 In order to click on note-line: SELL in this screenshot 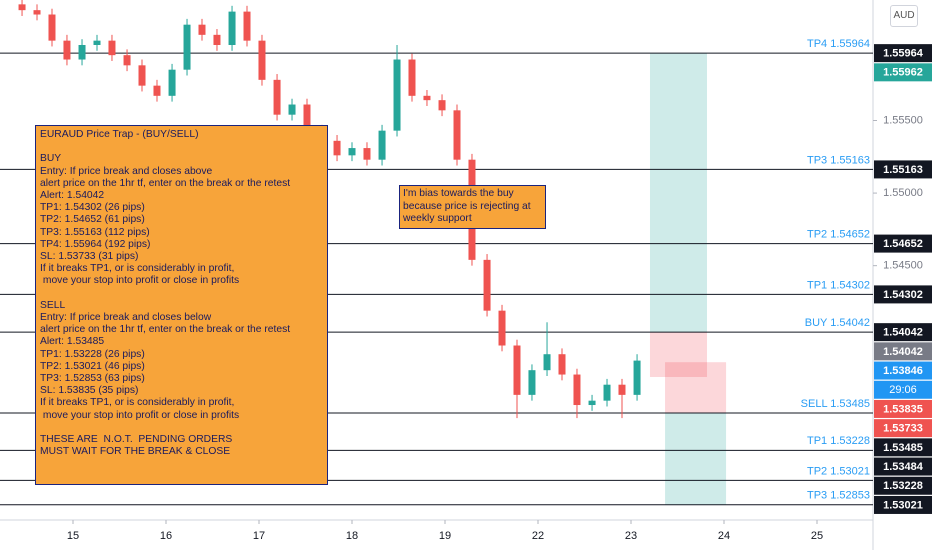, I will do `click(53, 305)`.